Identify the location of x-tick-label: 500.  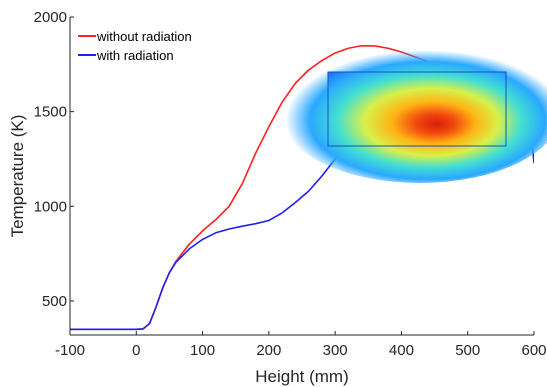
(467, 350).